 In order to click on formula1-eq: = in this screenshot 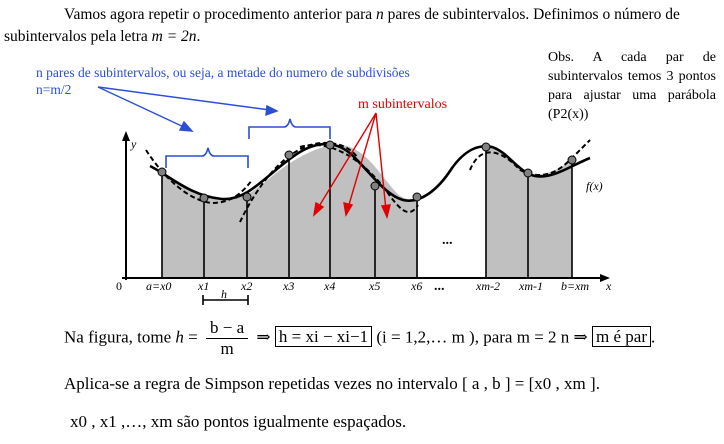, I will do `click(192, 337)`.